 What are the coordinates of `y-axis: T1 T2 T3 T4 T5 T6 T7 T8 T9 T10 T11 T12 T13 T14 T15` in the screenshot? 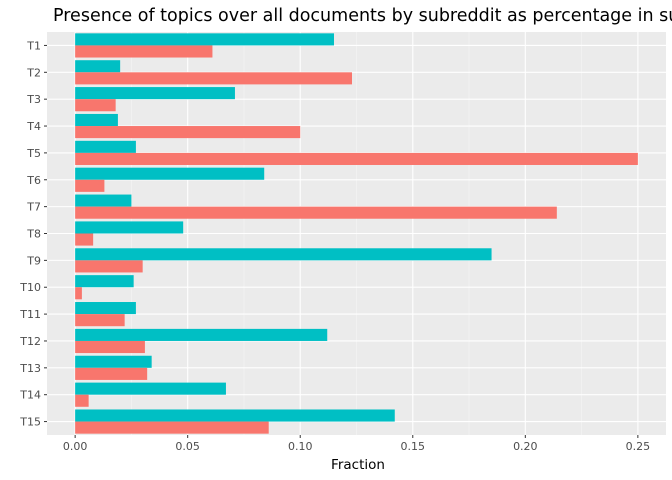 It's located at (33, 234).